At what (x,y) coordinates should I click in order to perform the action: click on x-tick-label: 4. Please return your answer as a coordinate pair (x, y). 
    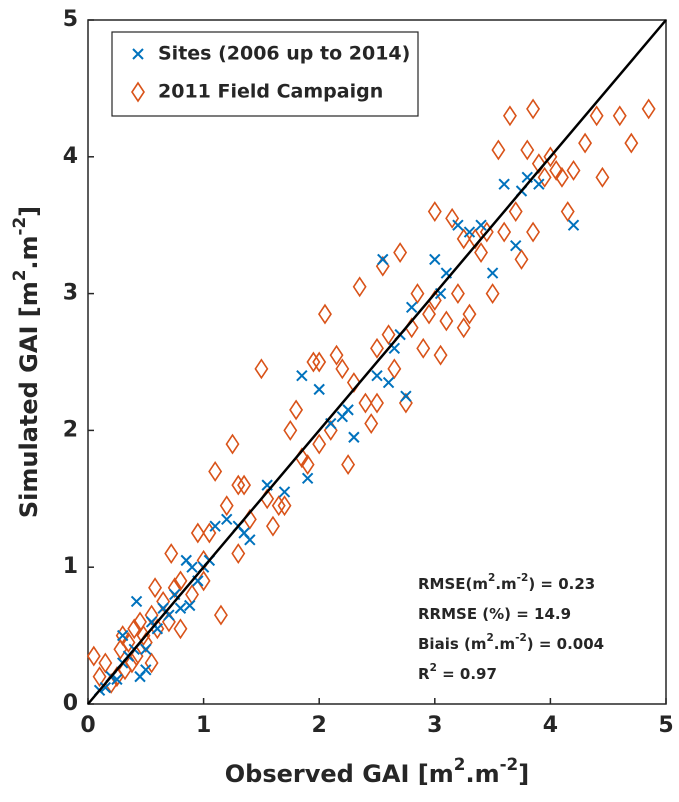
    Looking at the image, I should click on (550, 725).